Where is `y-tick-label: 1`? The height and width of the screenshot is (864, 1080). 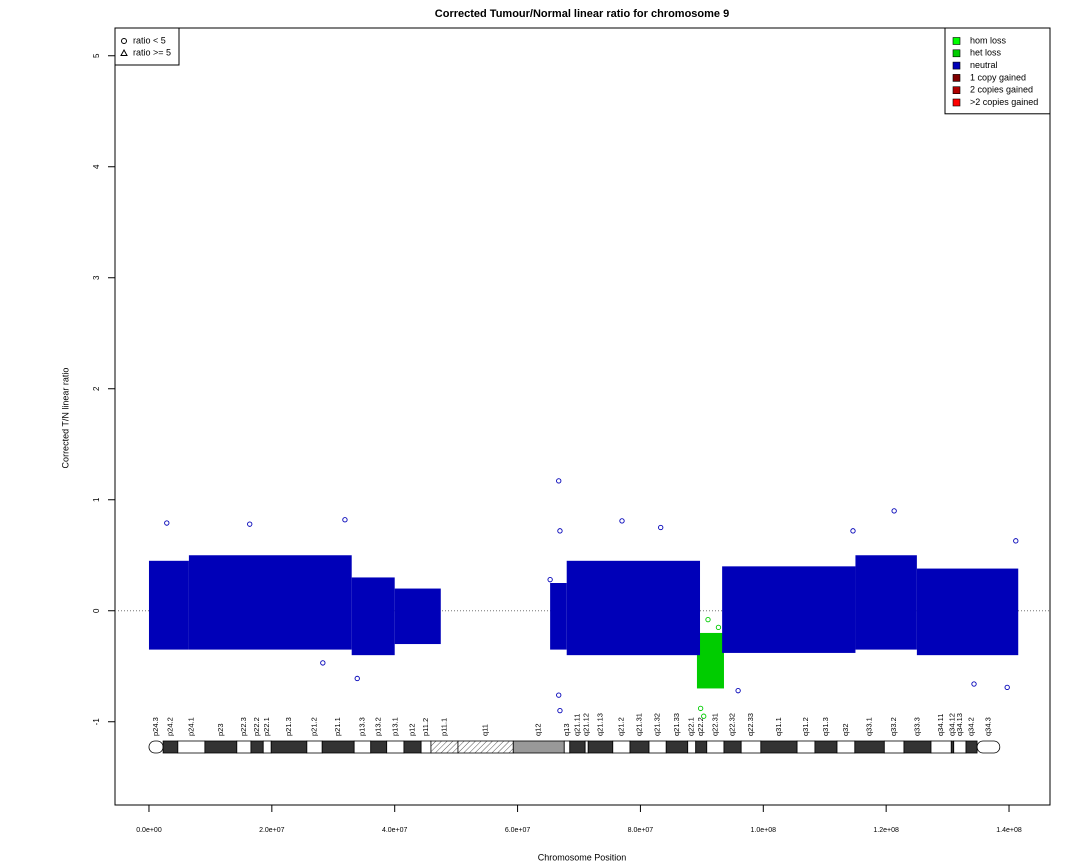
y-tick-label: 1 is located at coordinates (96, 499).